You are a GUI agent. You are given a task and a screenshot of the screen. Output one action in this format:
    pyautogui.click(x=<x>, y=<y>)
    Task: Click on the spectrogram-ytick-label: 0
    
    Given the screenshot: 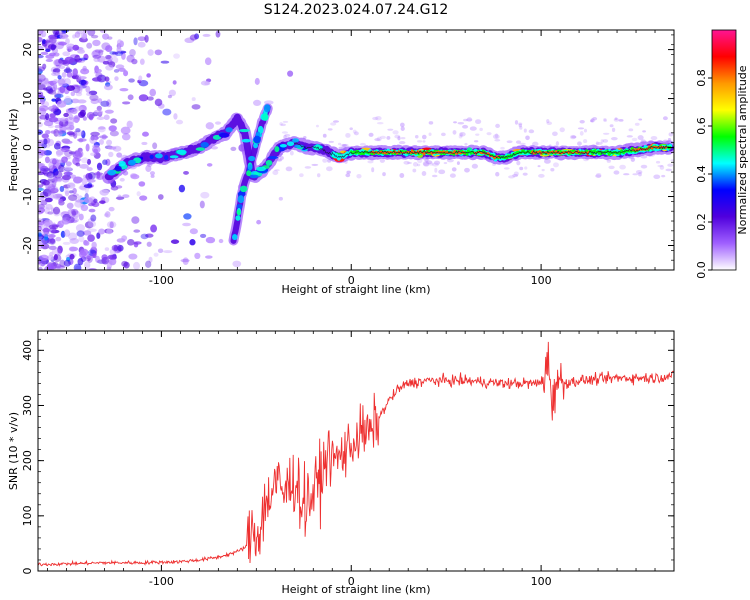 What is the action you would take?
    pyautogui.click(x=27, y=147)
    